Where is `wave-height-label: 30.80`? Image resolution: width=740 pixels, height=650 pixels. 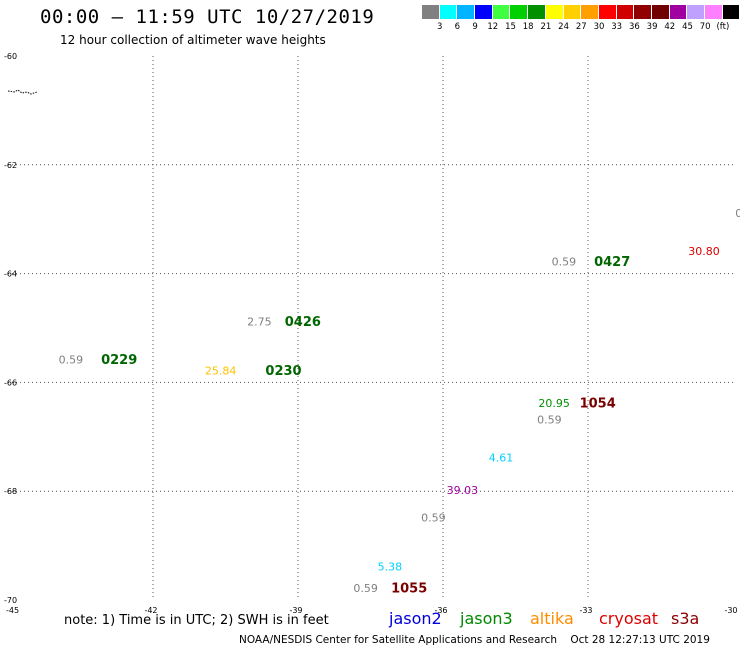 wave-height-label: 30.80 is located at coordinates (704, 251).